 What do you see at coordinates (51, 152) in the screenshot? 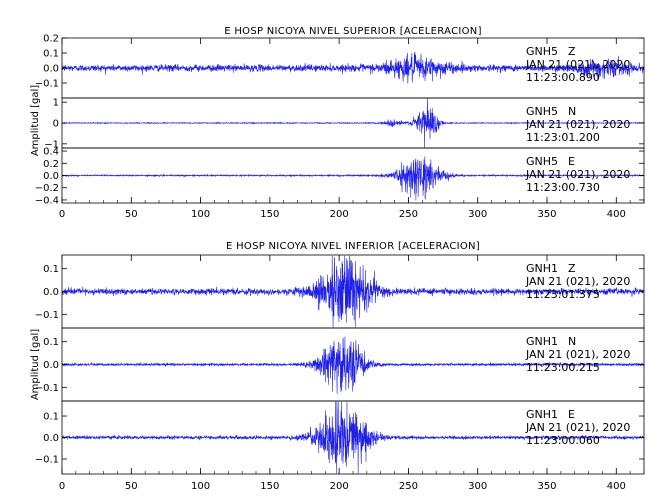
I see `y-tick-label: 0.4` at bounding box center [51, 152].